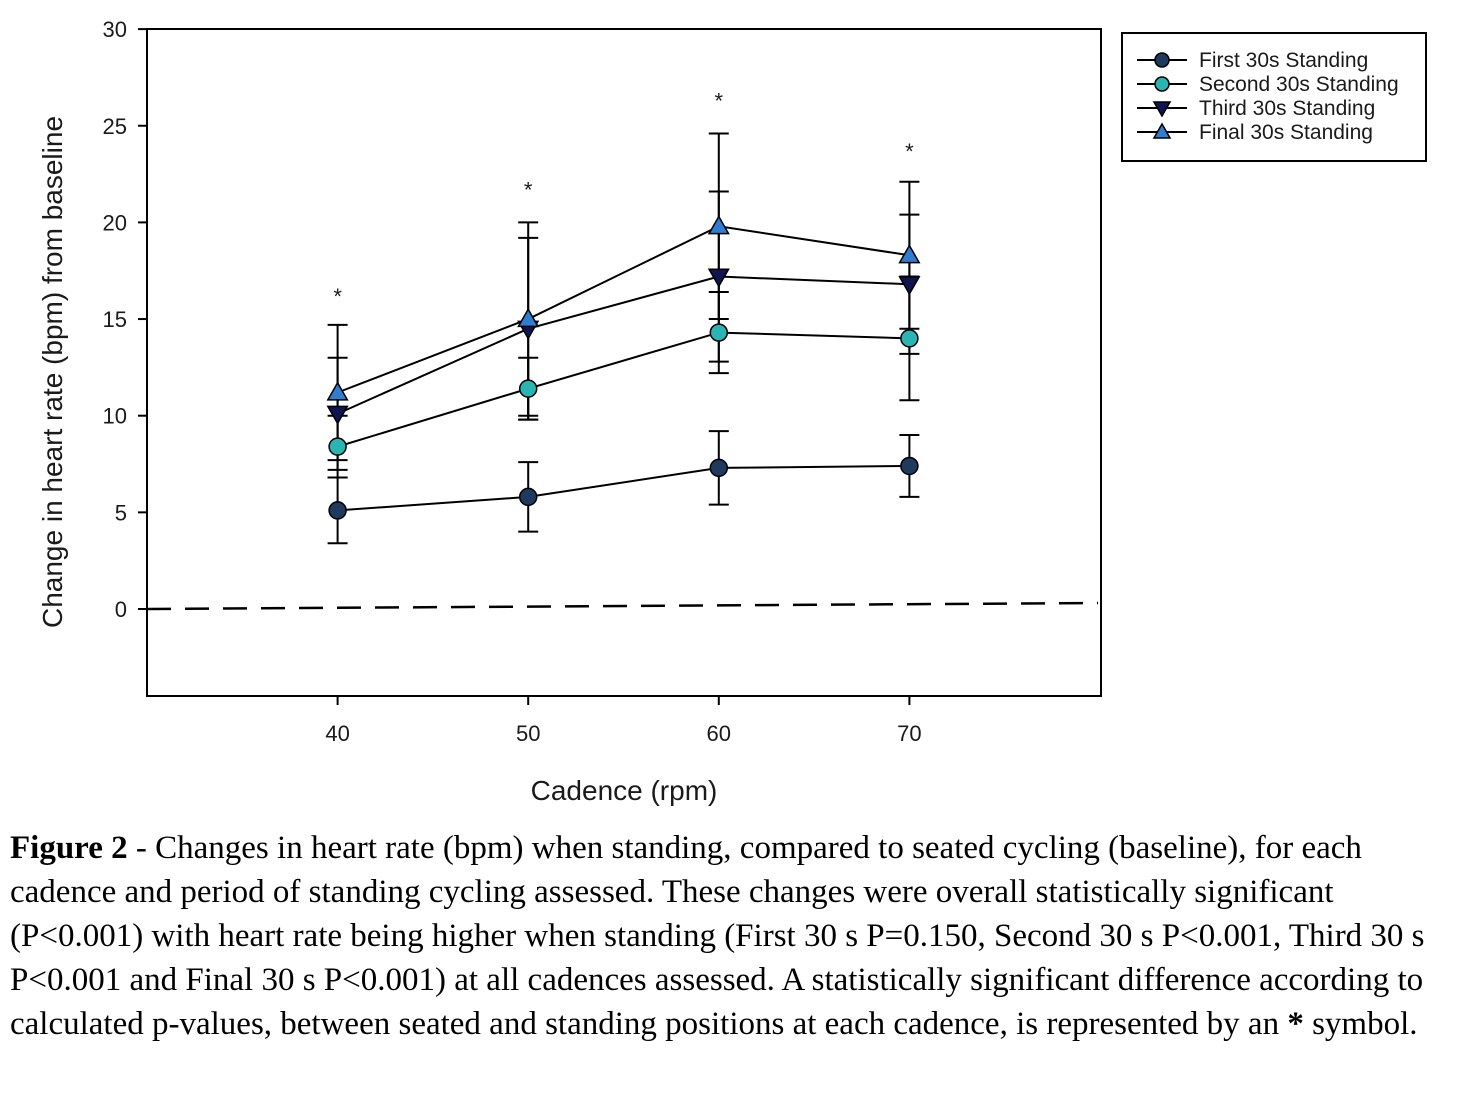 The height and width of the screenshot is (1100, 1484). I want to click on y-axis: 0 5 10 15 20 25 30, so click(125, 319).